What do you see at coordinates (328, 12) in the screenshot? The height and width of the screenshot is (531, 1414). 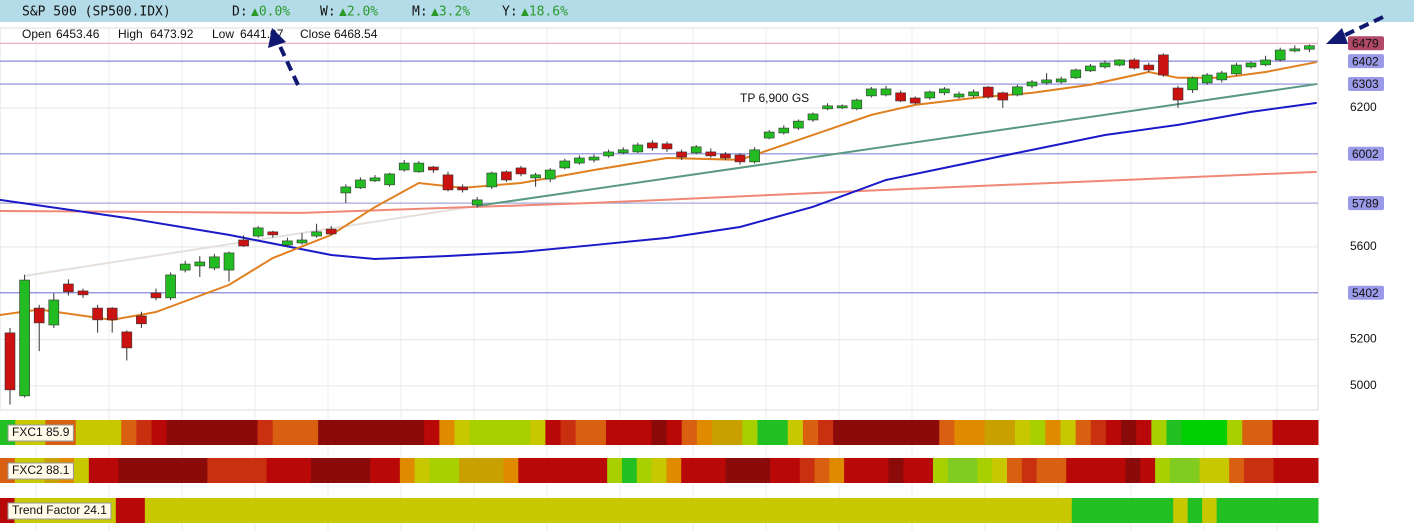 I see `change-label: W:` at bounding box center [328, 12].